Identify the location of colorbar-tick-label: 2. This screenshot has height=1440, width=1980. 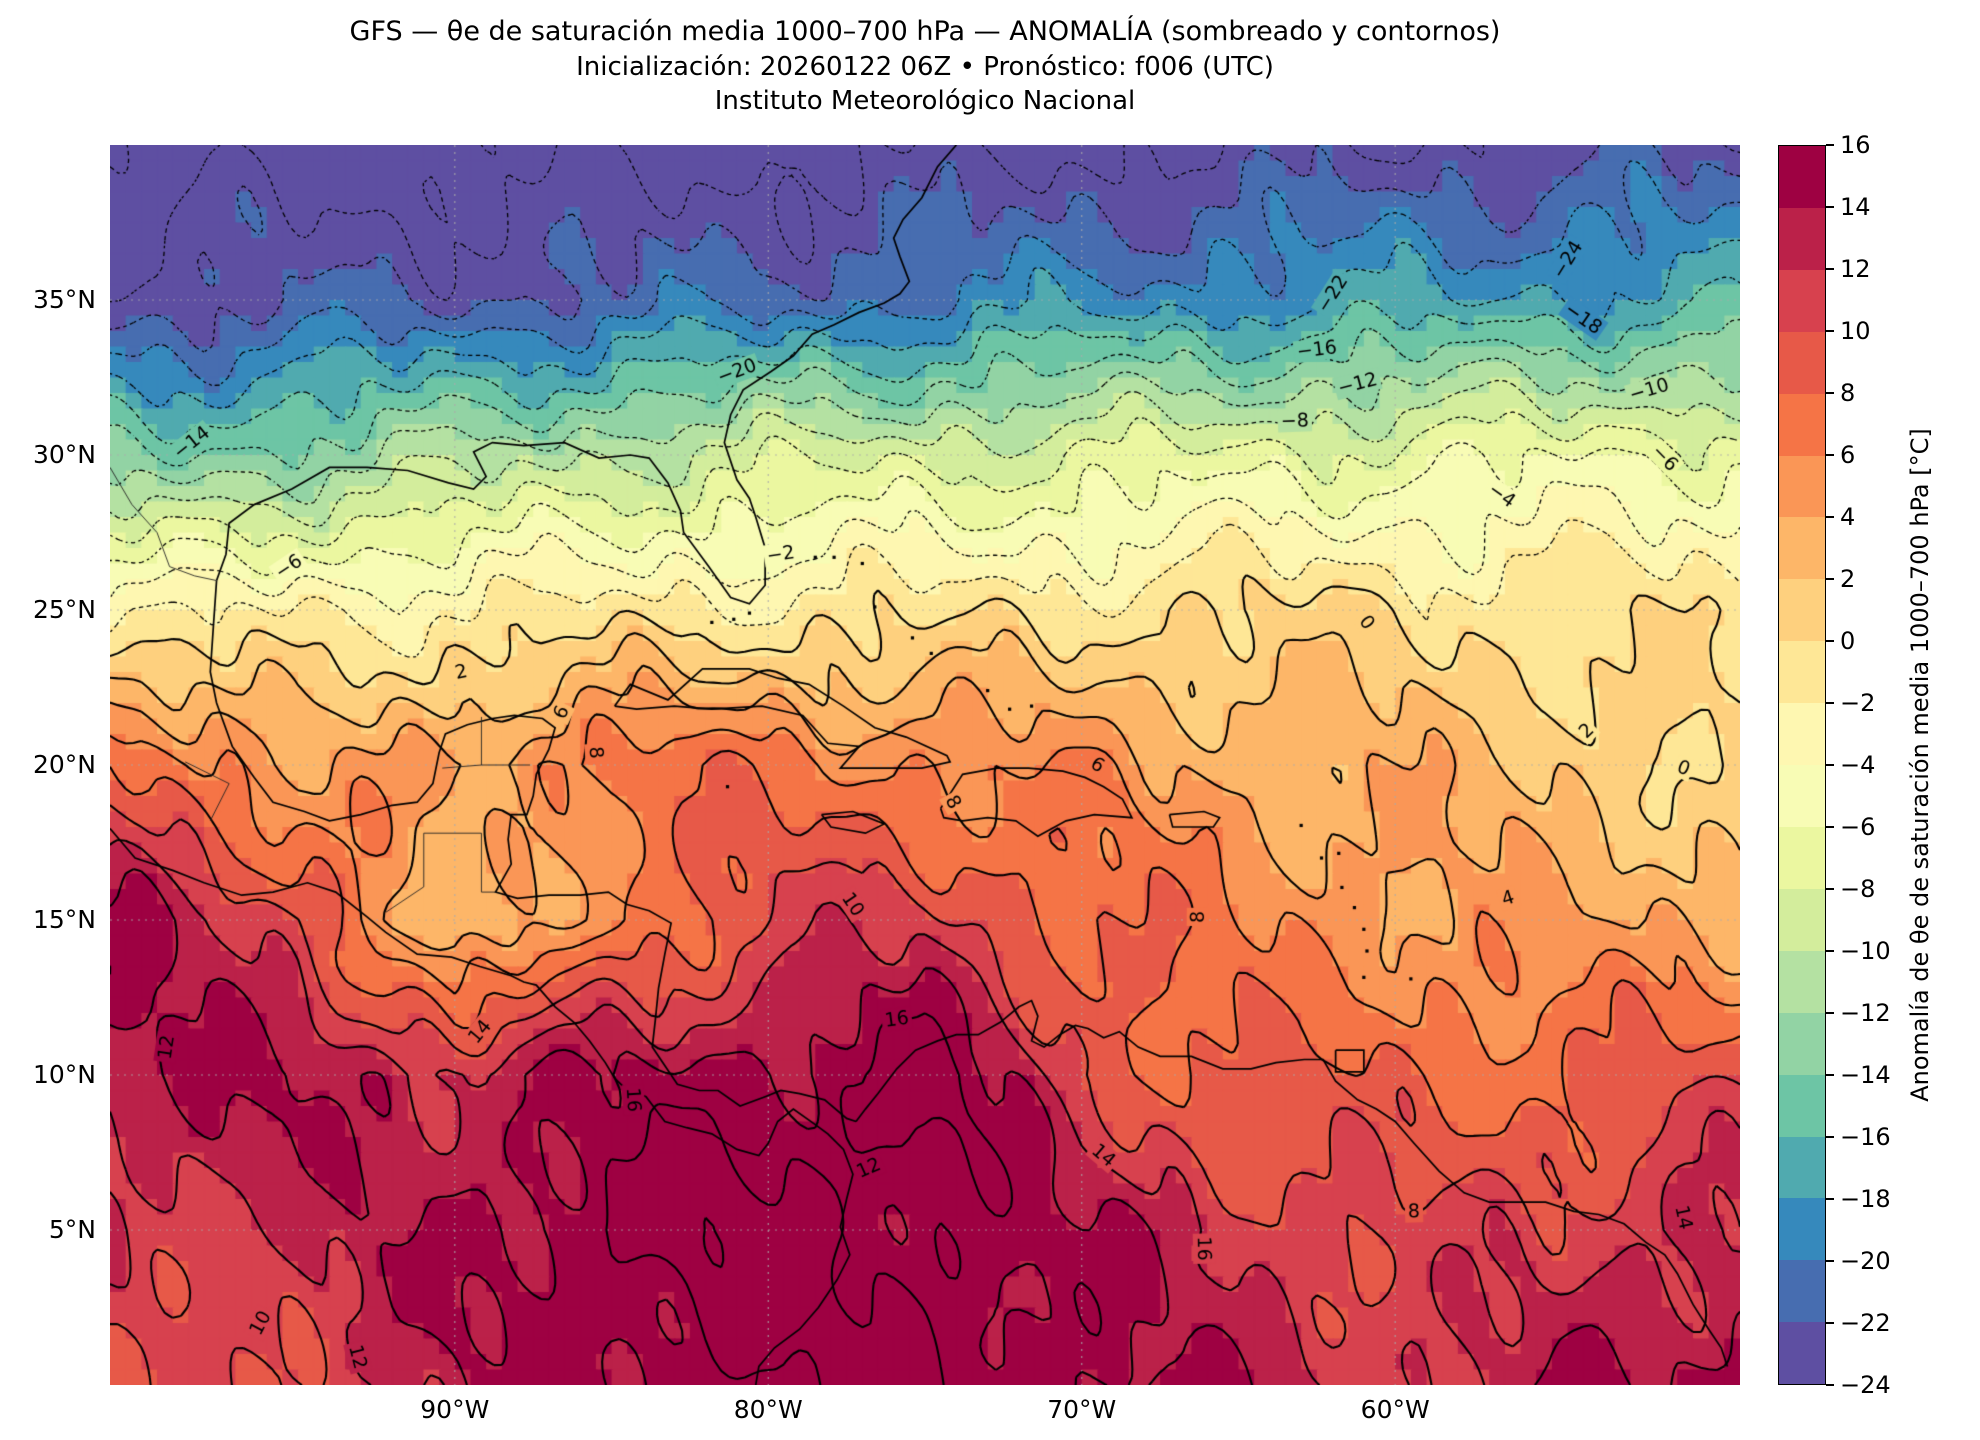
(1848, 579).